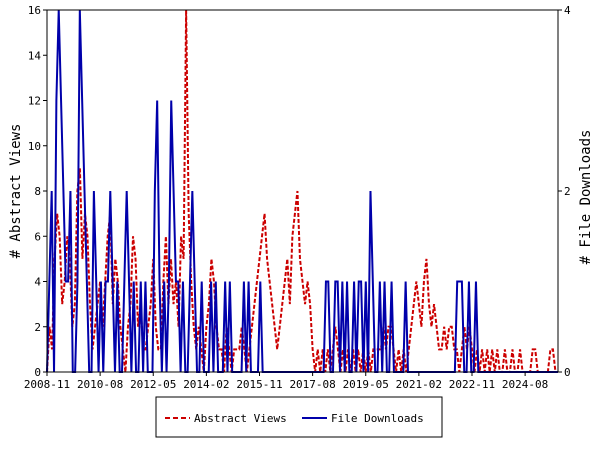 This screenshot has height=450, width=600. I want to click on y-left-tick-label: 12, so click(34, 101).